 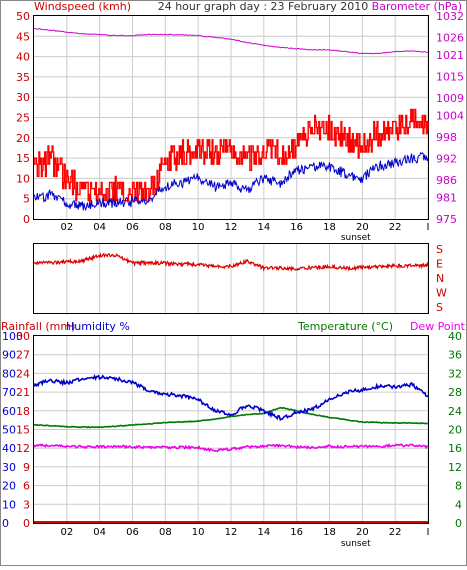 I want to click on rainfall-tick-label: 12, so click(x=23, y=448).